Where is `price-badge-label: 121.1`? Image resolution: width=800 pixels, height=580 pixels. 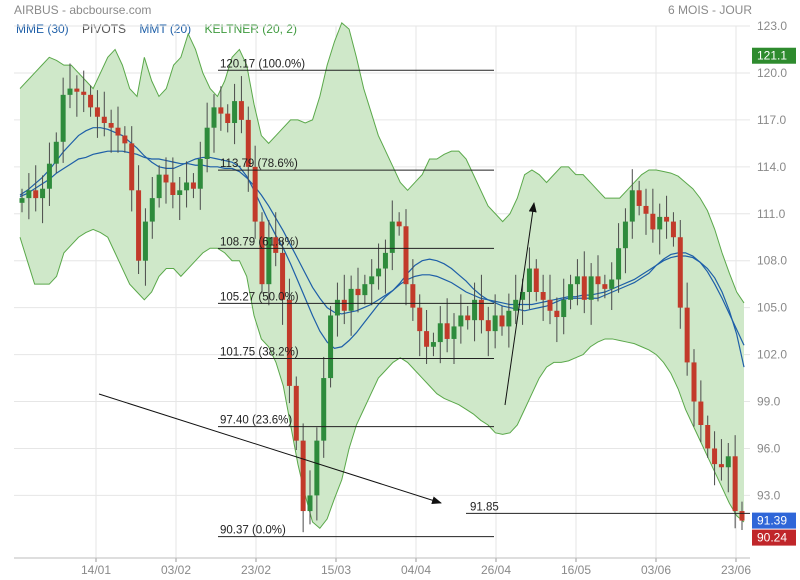
price-badge-label: 121.1 is located at coordinates (772, 56).